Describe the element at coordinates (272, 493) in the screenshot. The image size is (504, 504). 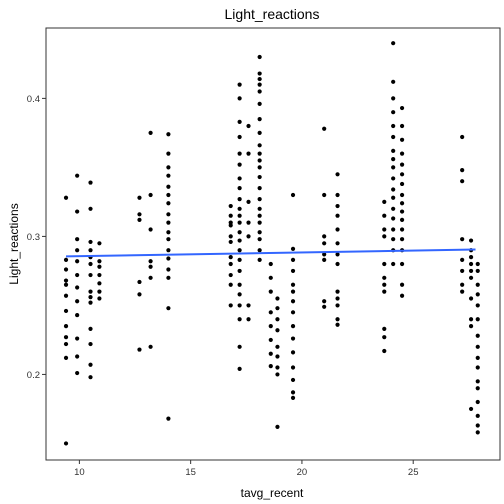
I see `x-axis-title: tavg_recent` at that location.